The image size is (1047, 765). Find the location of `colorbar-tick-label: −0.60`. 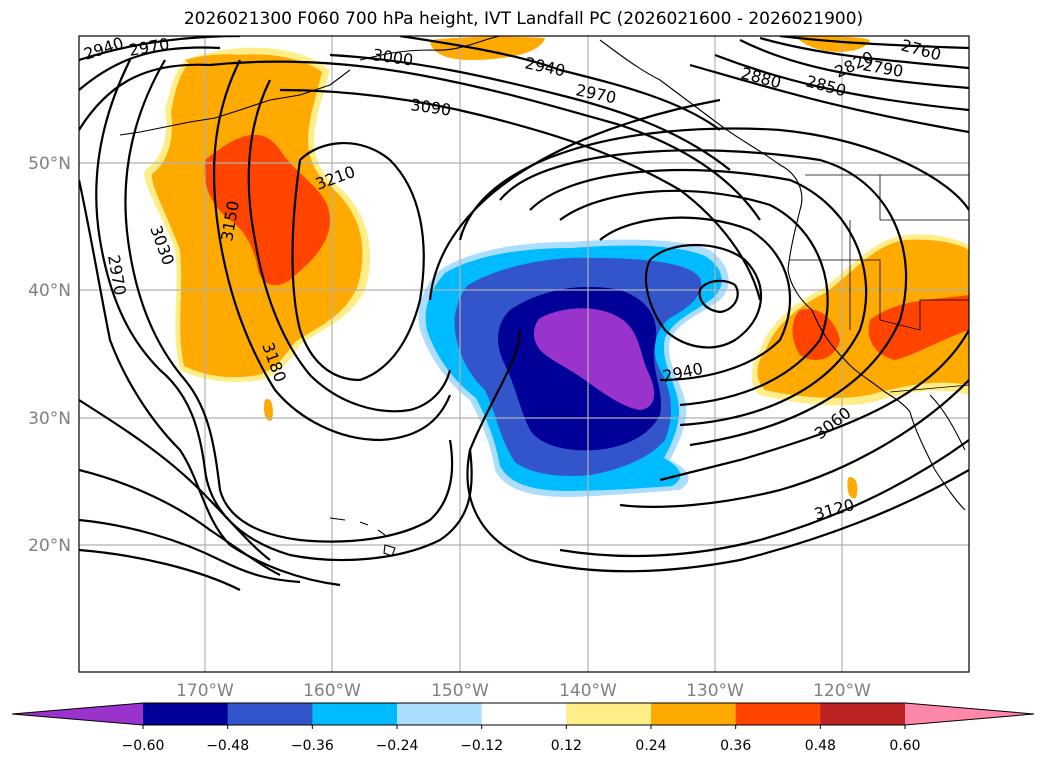

colorbar-tick-label: −0.60 is located at coordinates (143, 746).